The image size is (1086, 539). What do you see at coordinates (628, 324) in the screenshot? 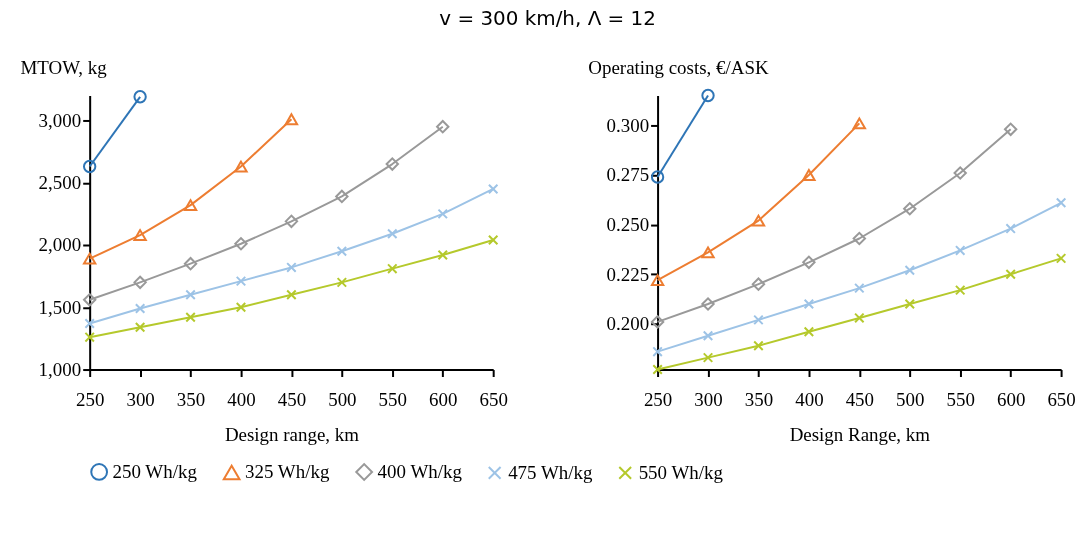
I see `y-tick-label: 0.200` at bounding box center [628, 324].